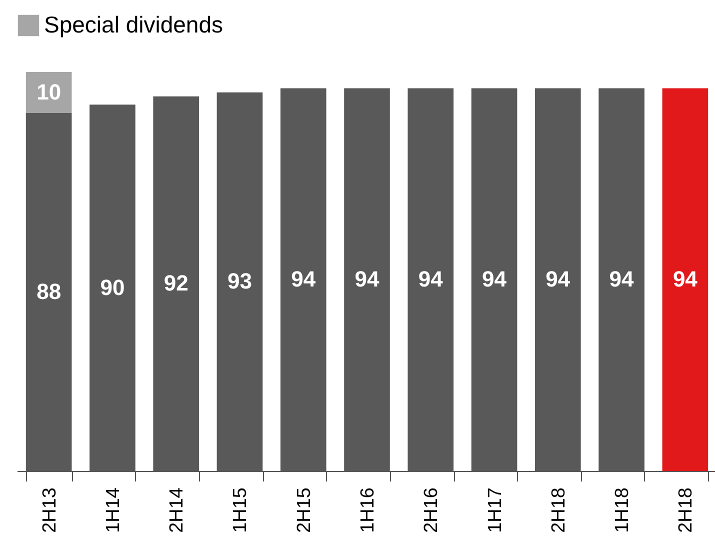 The height and width of the screenshot is (545, 715). I want to click on legend-label: Special dividends, so click(134, 25).